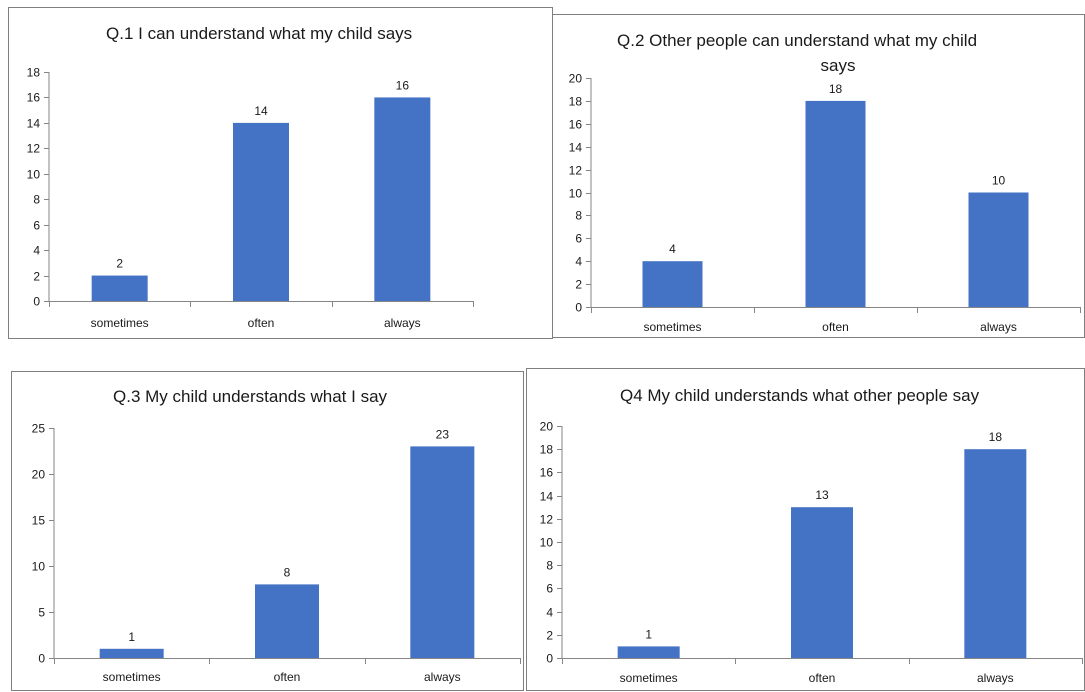 Image resolution: width=1085 pixels, height=692 pixels. What do you see at coordinates (41, 613) in the screenshot?
I see `y-tick-label: 5` at bounding box center [41, 613].